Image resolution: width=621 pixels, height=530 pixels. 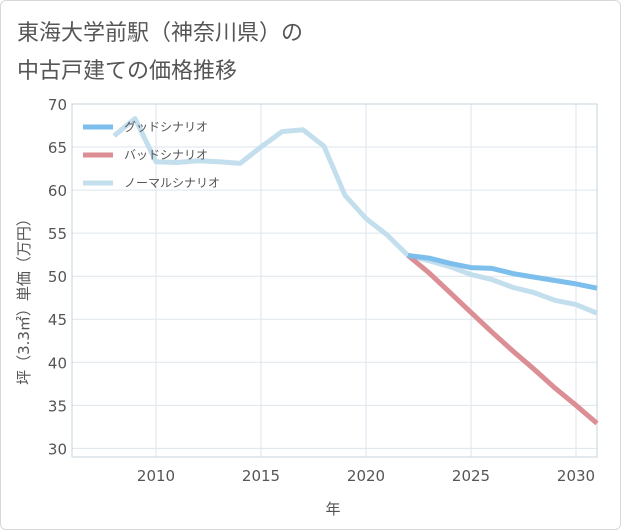 I want to click on x-tick-label: 2025, so click(x=471, y=476).